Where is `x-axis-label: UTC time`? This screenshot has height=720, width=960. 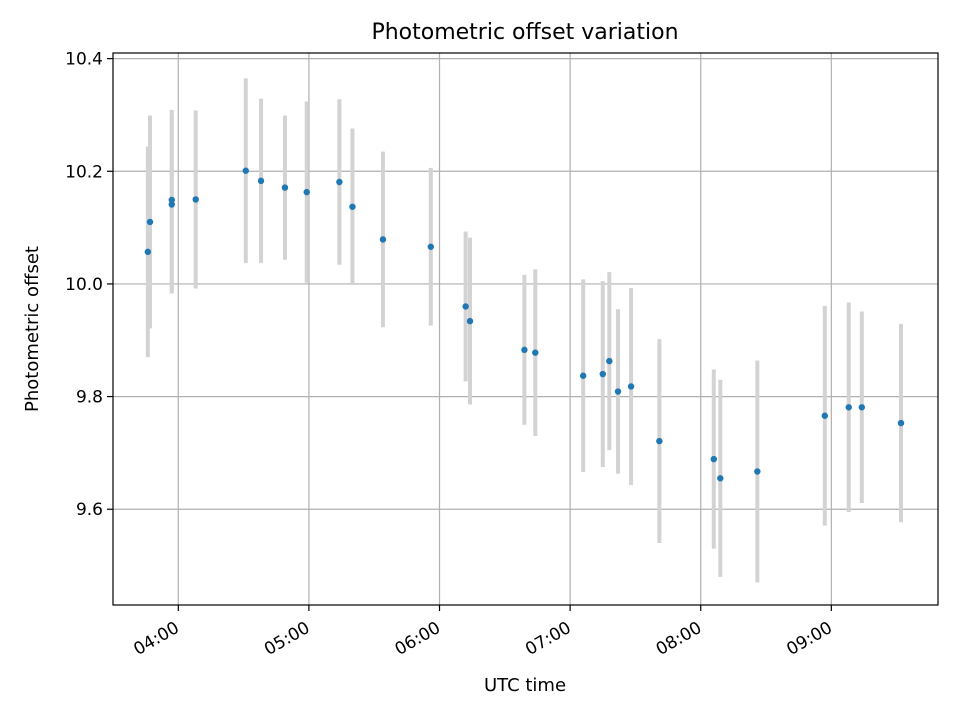 x-axis-label: UTC time is located at coordinates (525, 685).